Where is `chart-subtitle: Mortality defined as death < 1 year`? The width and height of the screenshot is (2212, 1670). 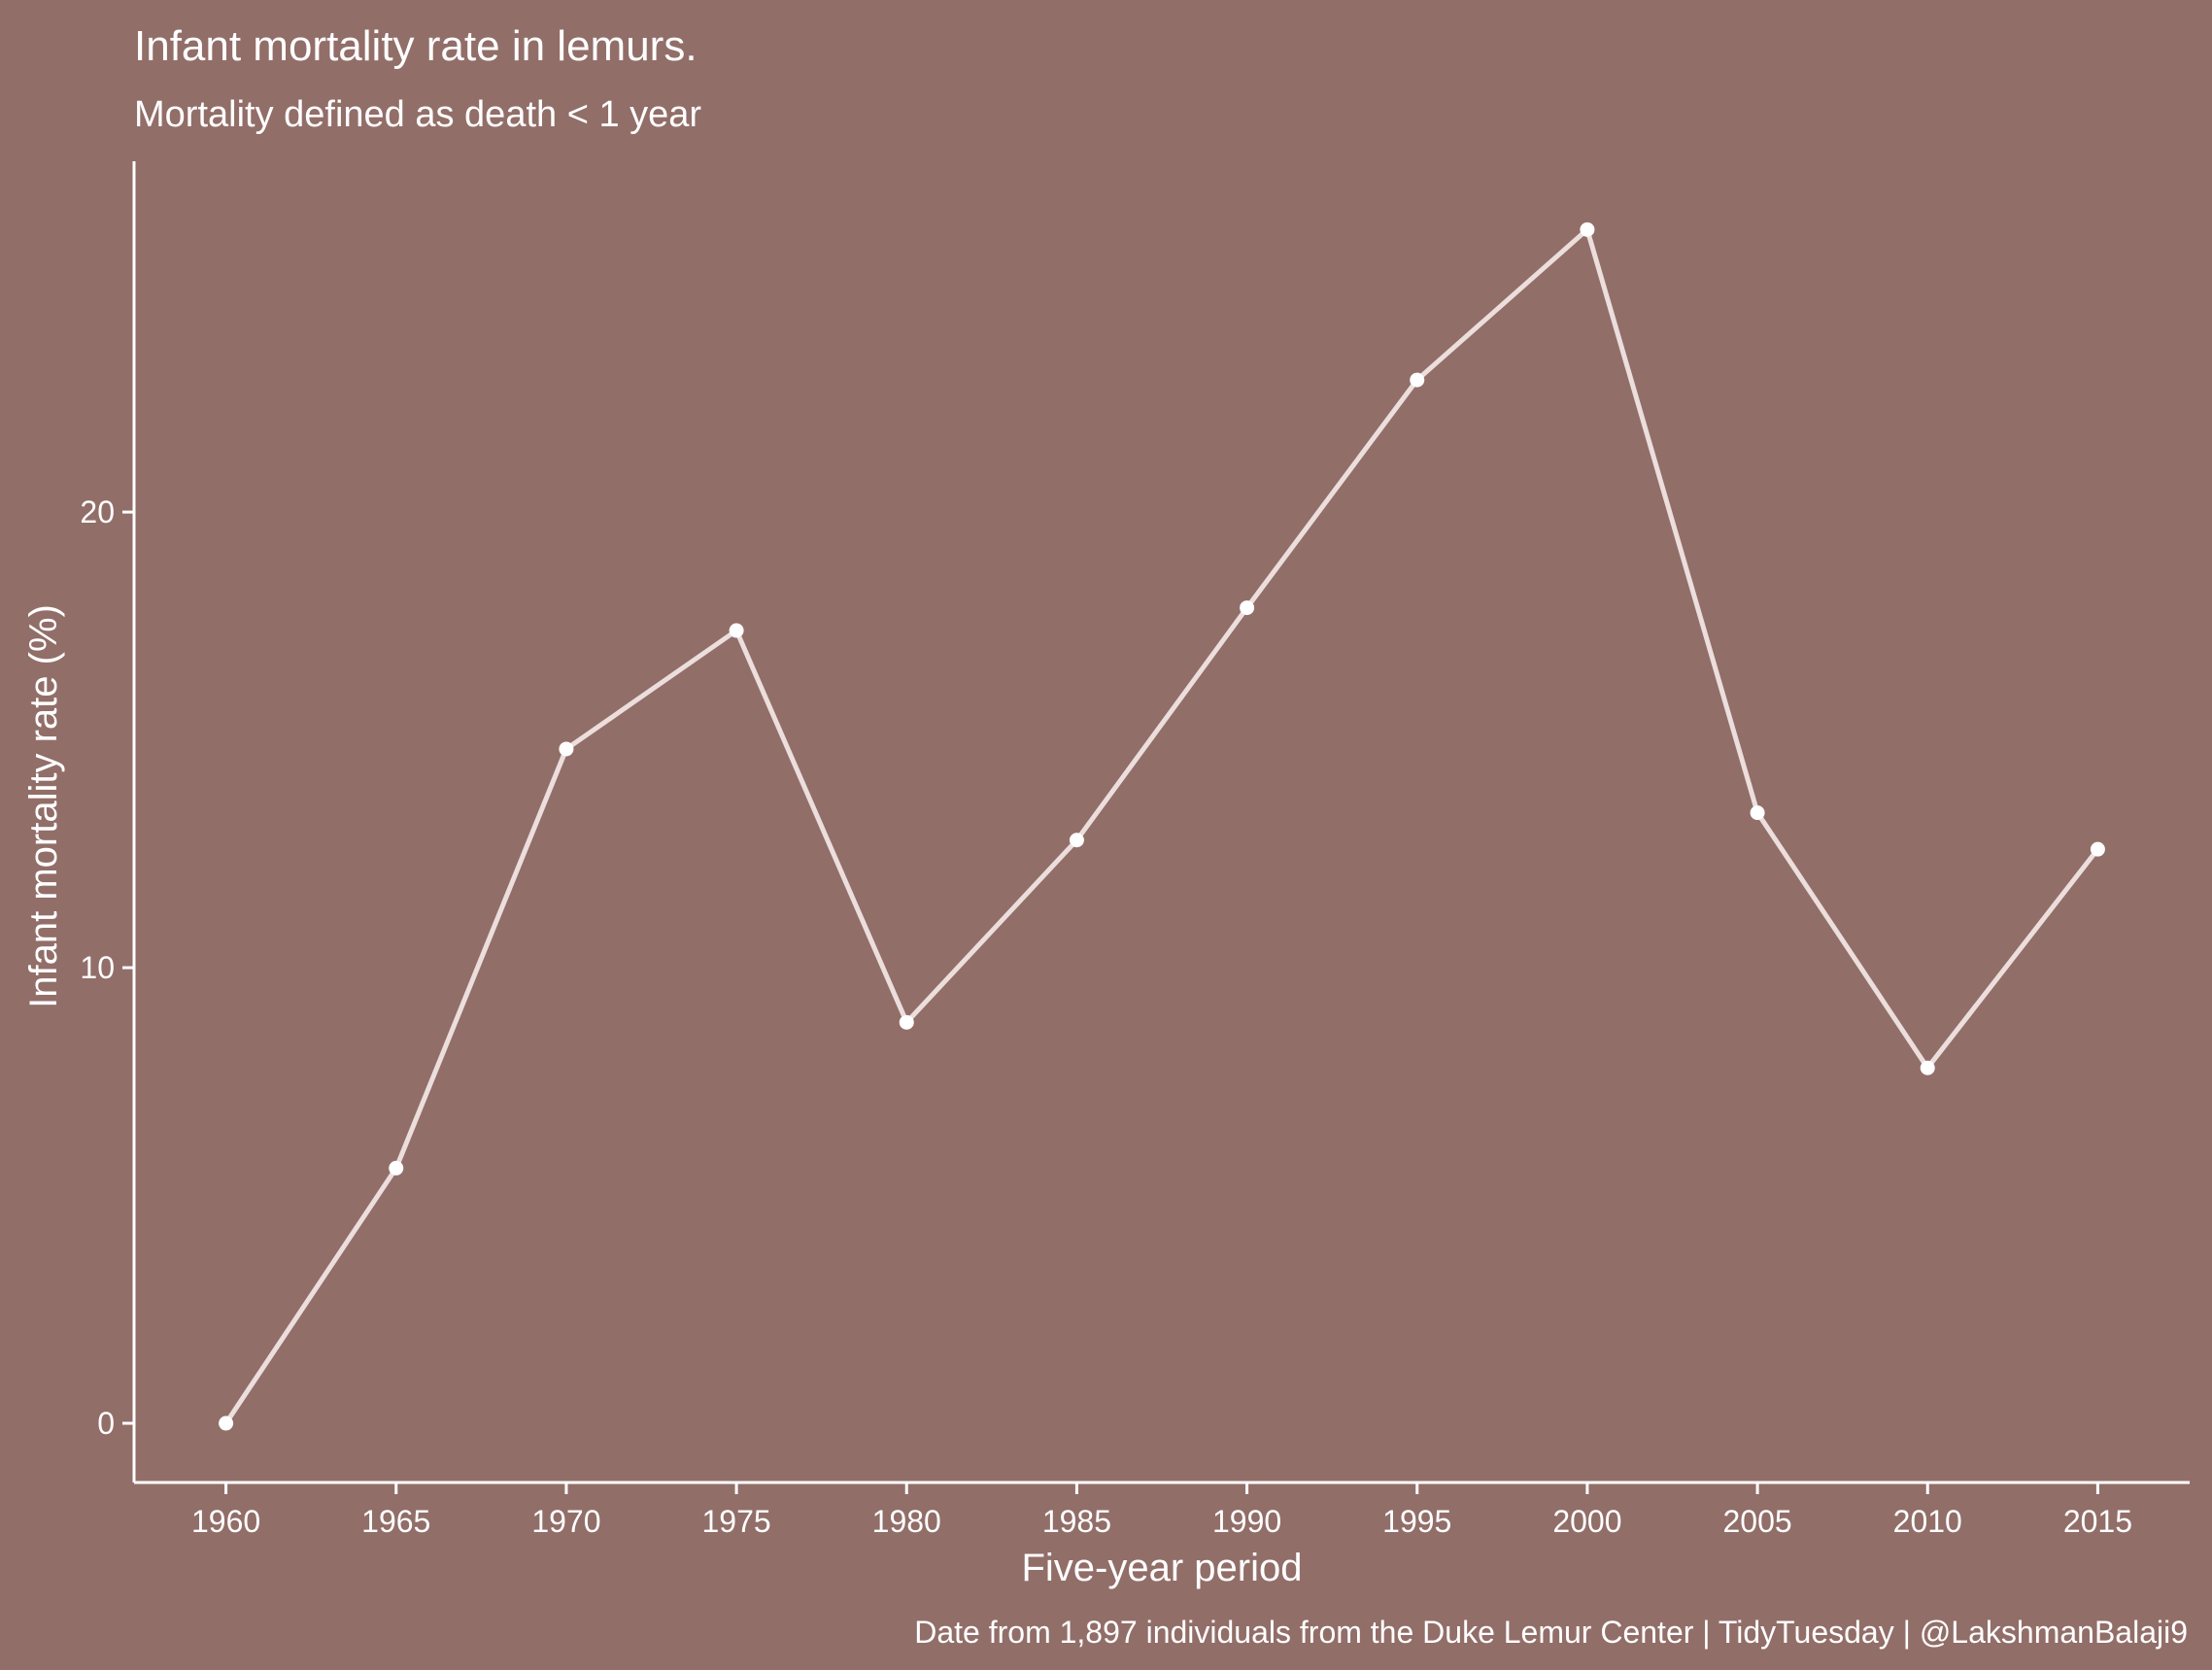 chart-subtitle: Mortality defined as death < 1 year is located at coordinates (417, 114).